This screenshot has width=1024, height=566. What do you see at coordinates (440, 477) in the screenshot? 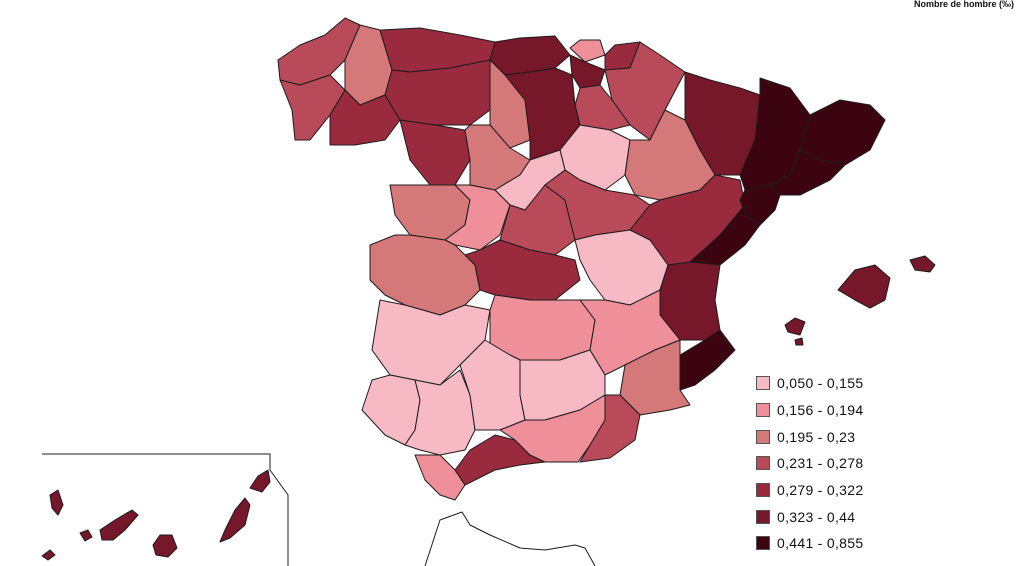
I see `region-cadiz` at bounding box center [440, 477].